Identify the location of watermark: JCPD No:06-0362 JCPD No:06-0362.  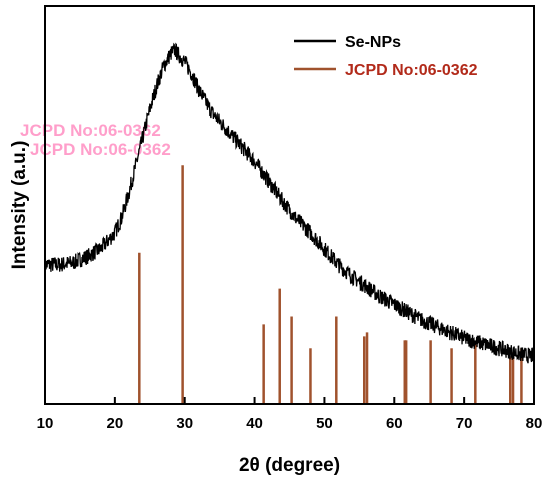
(95, 140).